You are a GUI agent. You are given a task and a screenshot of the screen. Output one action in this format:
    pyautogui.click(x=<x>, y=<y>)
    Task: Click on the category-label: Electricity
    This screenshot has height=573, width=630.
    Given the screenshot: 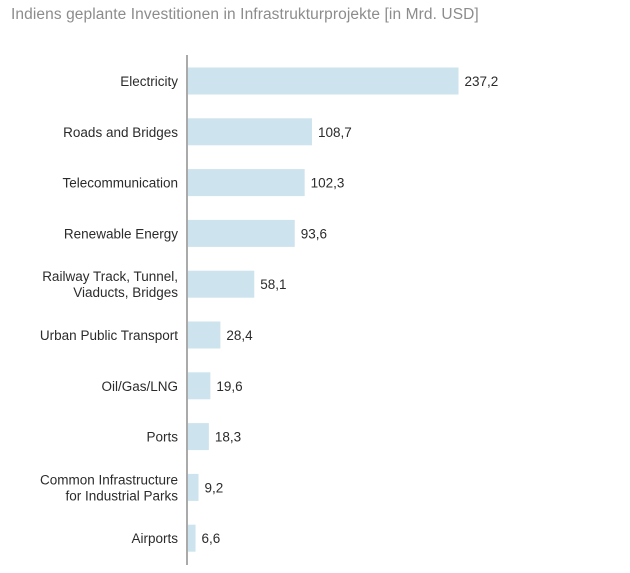 What is the action you would take?
    pyautogui.click(x=149, y=81)
    